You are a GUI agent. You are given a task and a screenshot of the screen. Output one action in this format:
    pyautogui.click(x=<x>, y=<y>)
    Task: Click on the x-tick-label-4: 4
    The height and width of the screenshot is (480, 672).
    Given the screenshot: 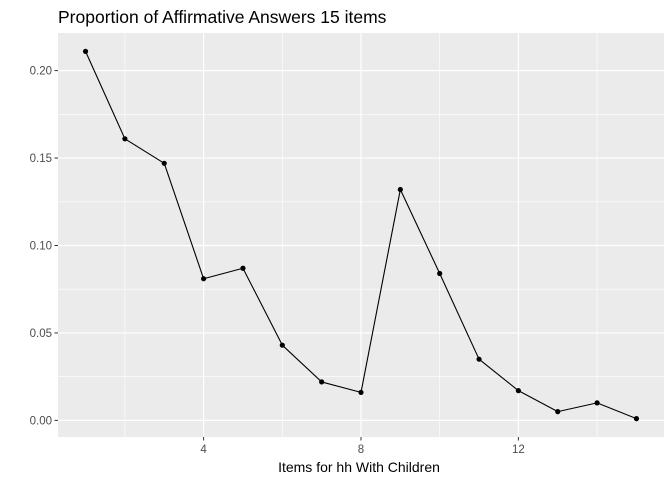 What is the action you would take?
    pyautogui.click(x=203, y=450)
    